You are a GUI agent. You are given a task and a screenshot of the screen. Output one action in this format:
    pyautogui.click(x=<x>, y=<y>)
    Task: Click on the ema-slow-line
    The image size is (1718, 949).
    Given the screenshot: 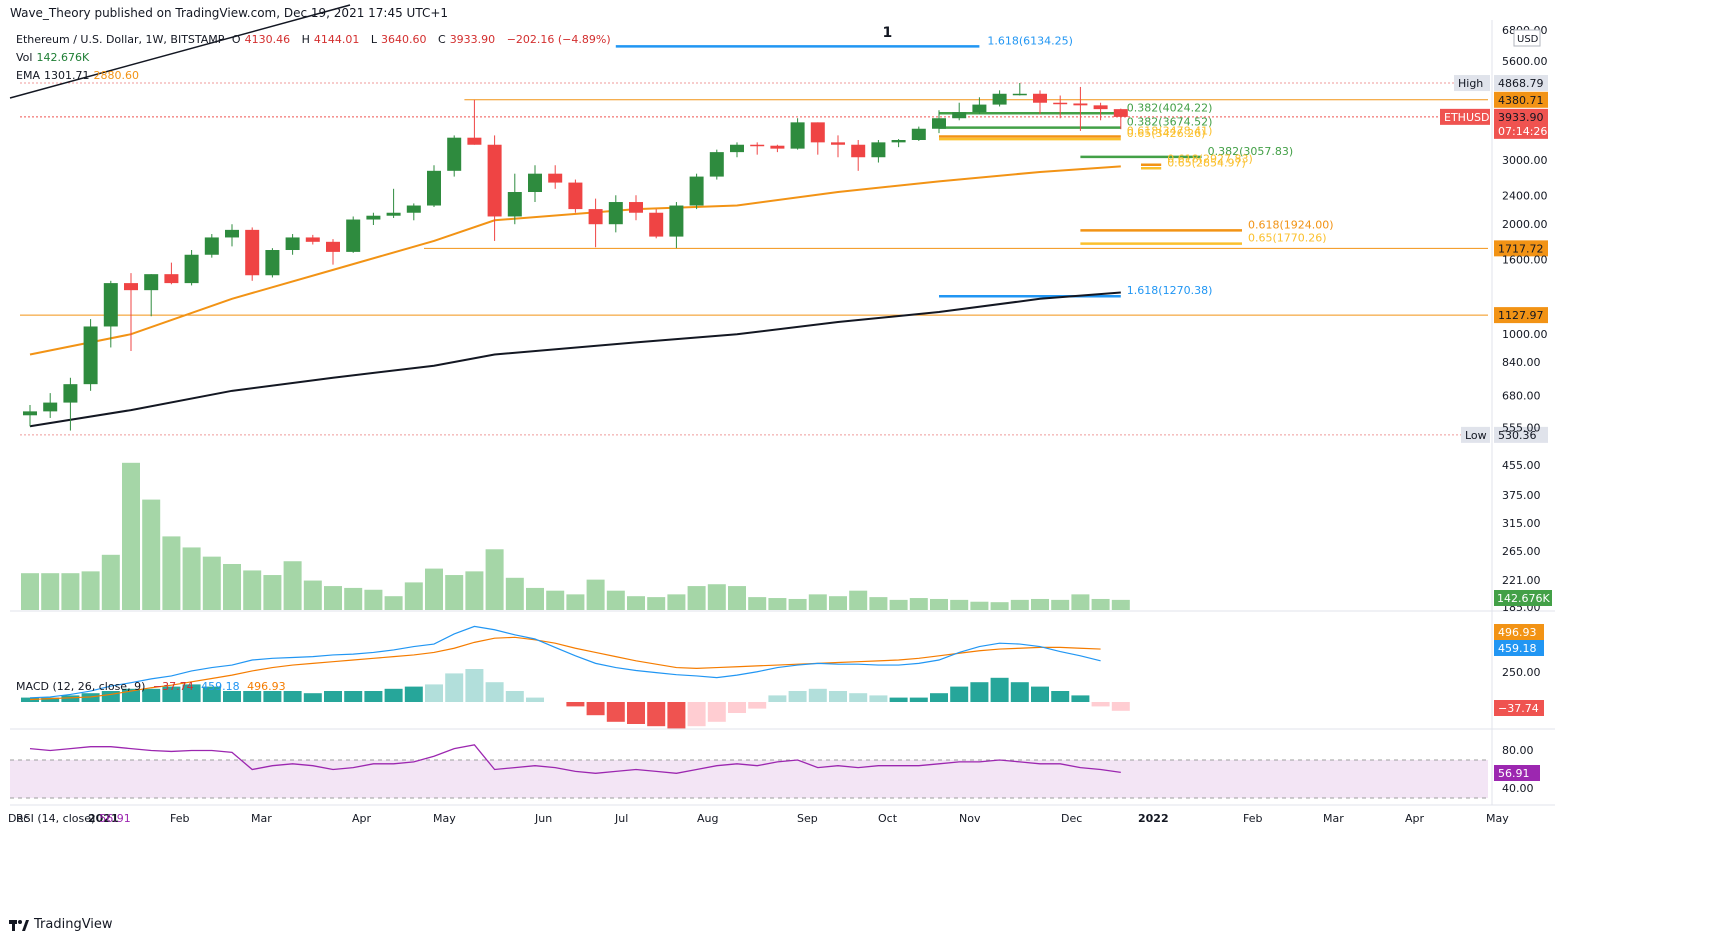 What is the action you would take?
    pyautogui.click(x=575, y=359)
    